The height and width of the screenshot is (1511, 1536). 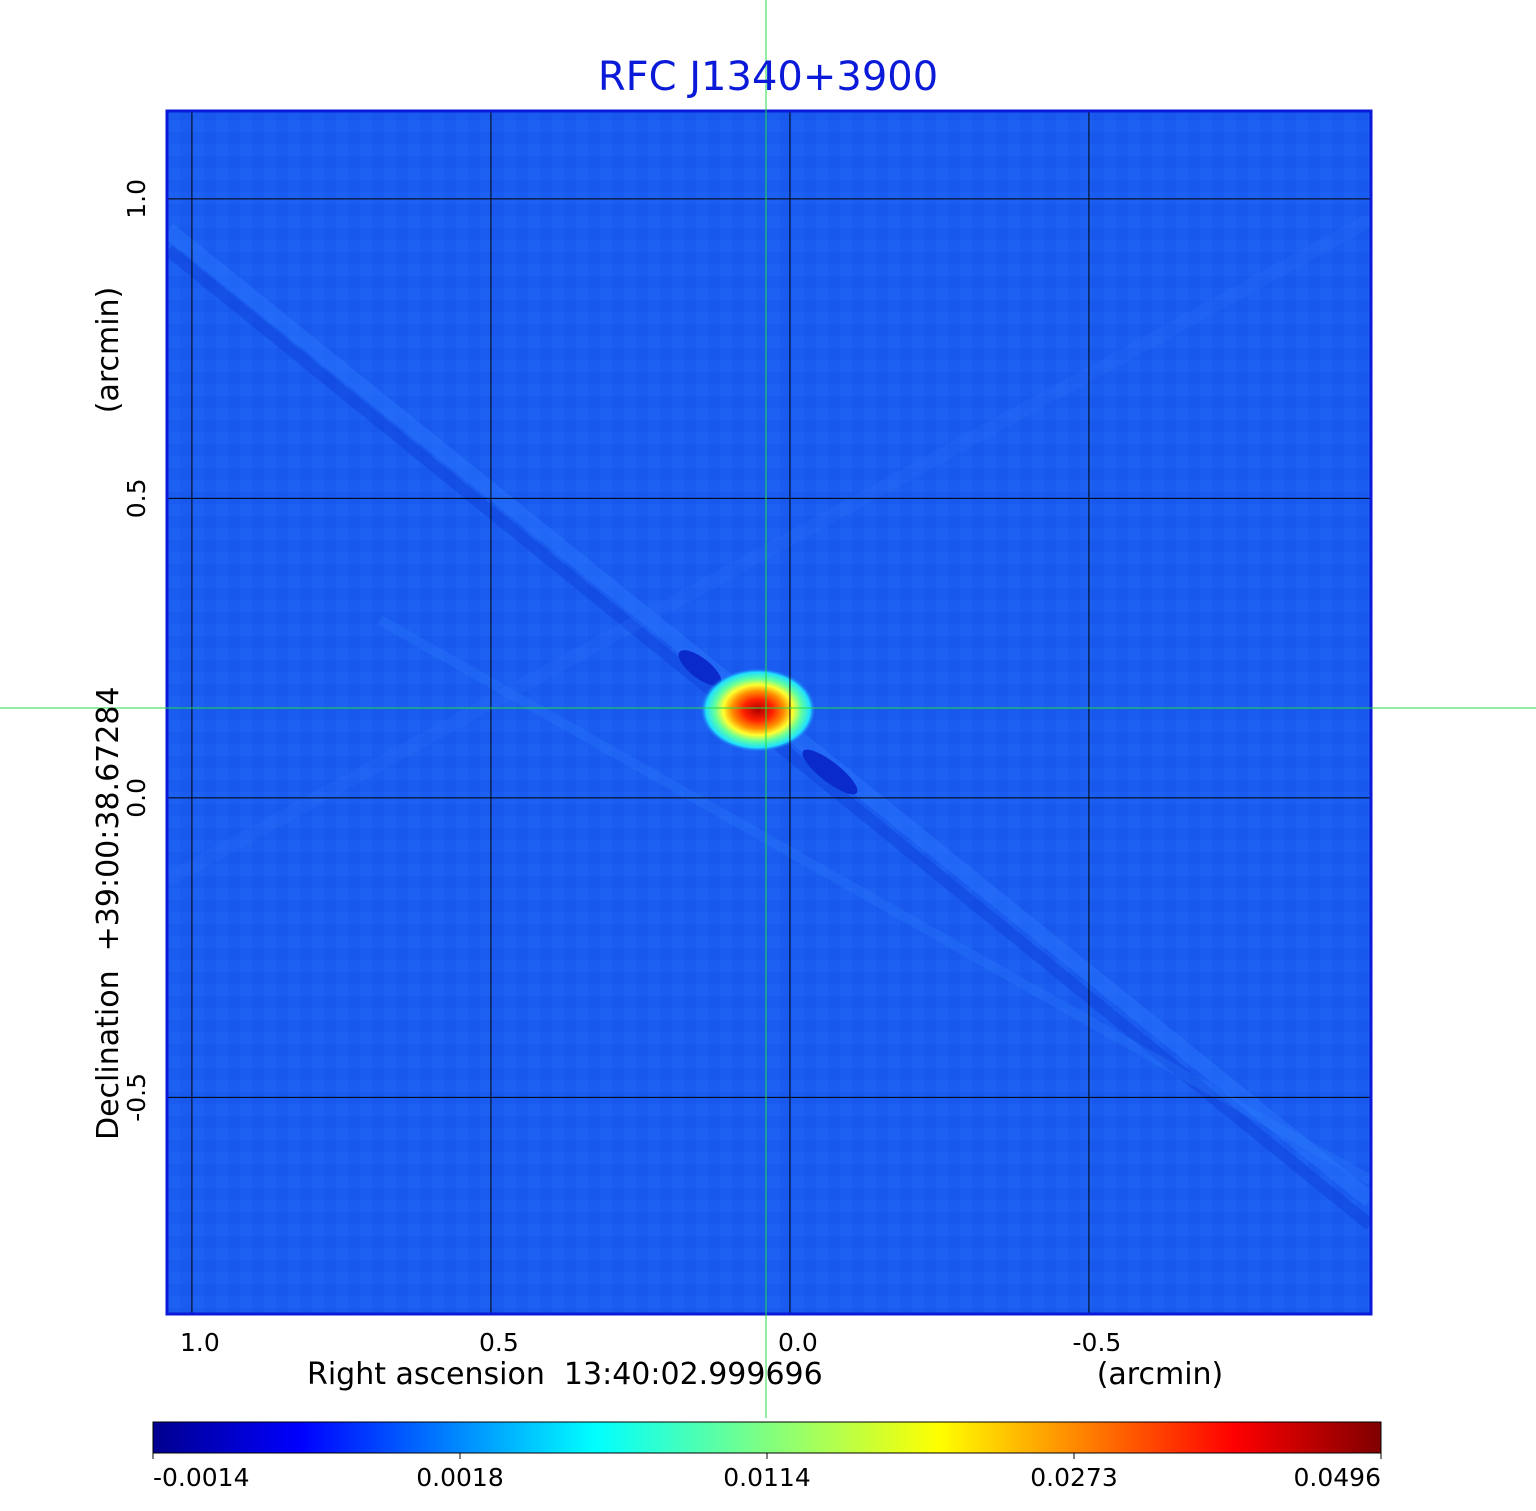 What do you see at coordinates (136, 199) in the screenshot?
I see `y-tick-label: 1.0` at bounding box center [136, 199].